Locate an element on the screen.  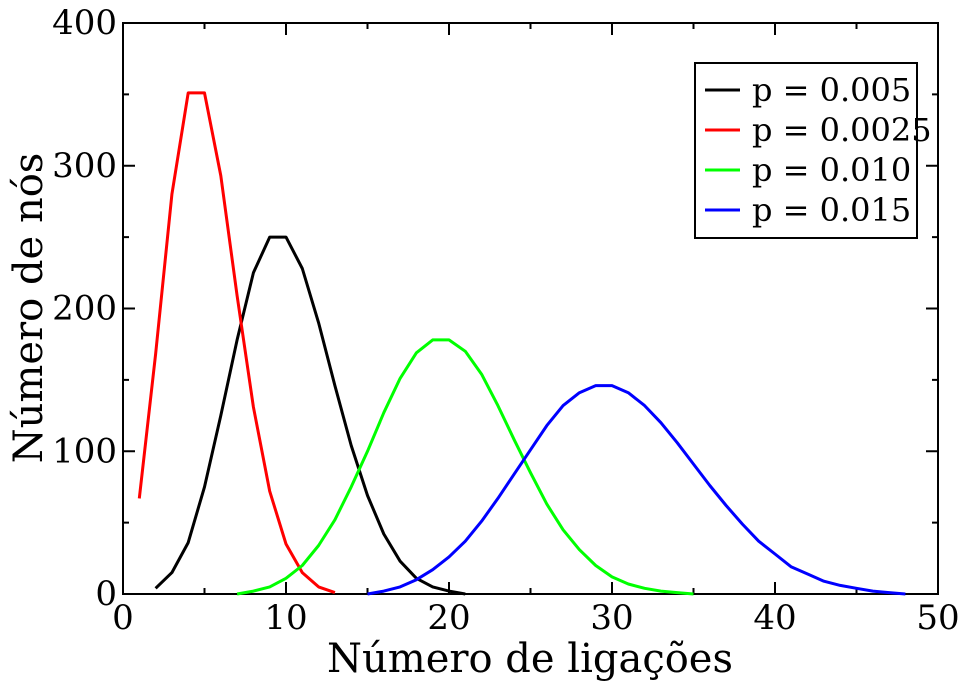
legend-label: p = 0.015 is located at coordinates (831, 210).